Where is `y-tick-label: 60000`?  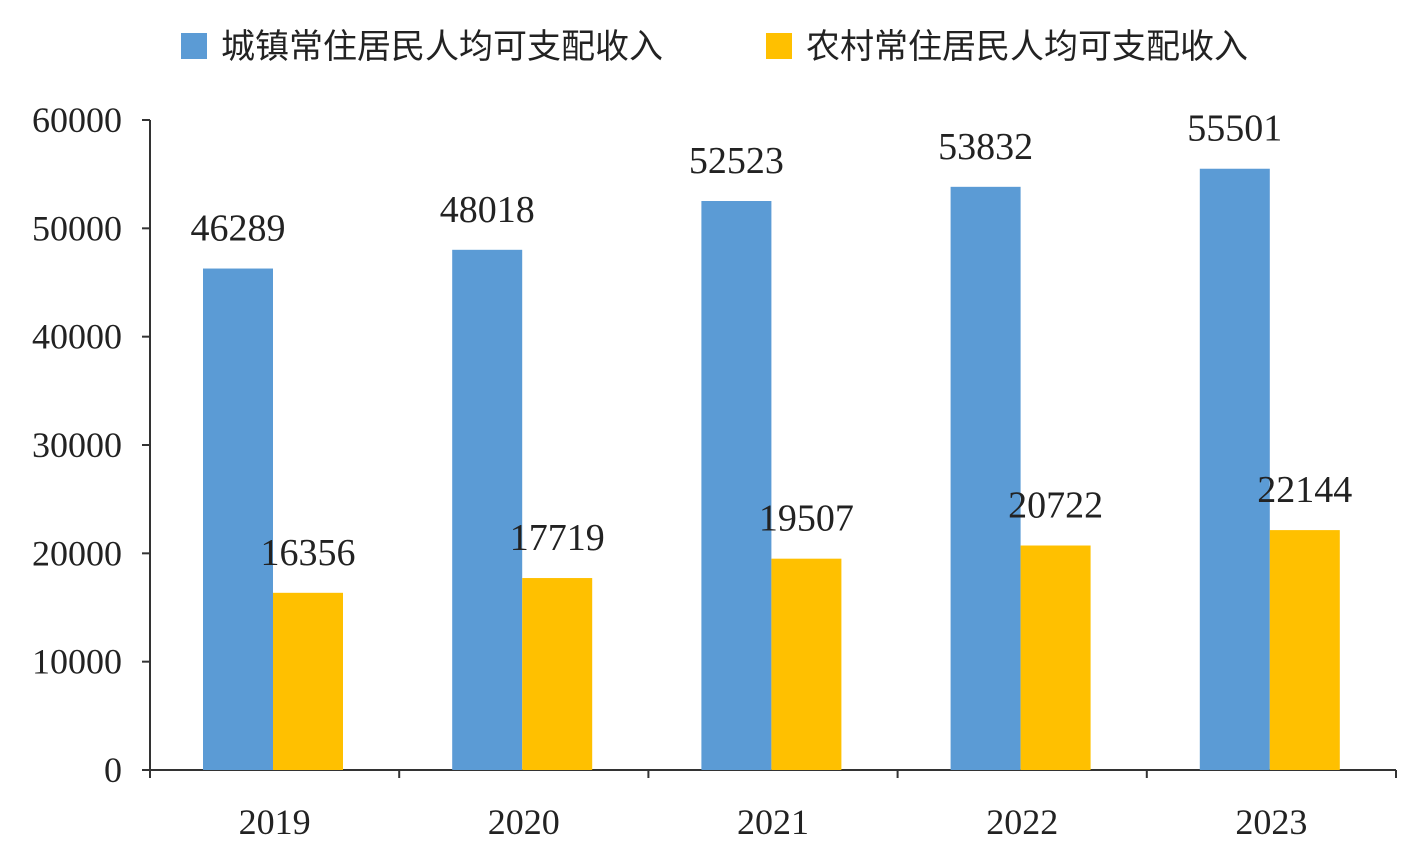
y-tick-label: 60000 is located at coordinates (77, 120).